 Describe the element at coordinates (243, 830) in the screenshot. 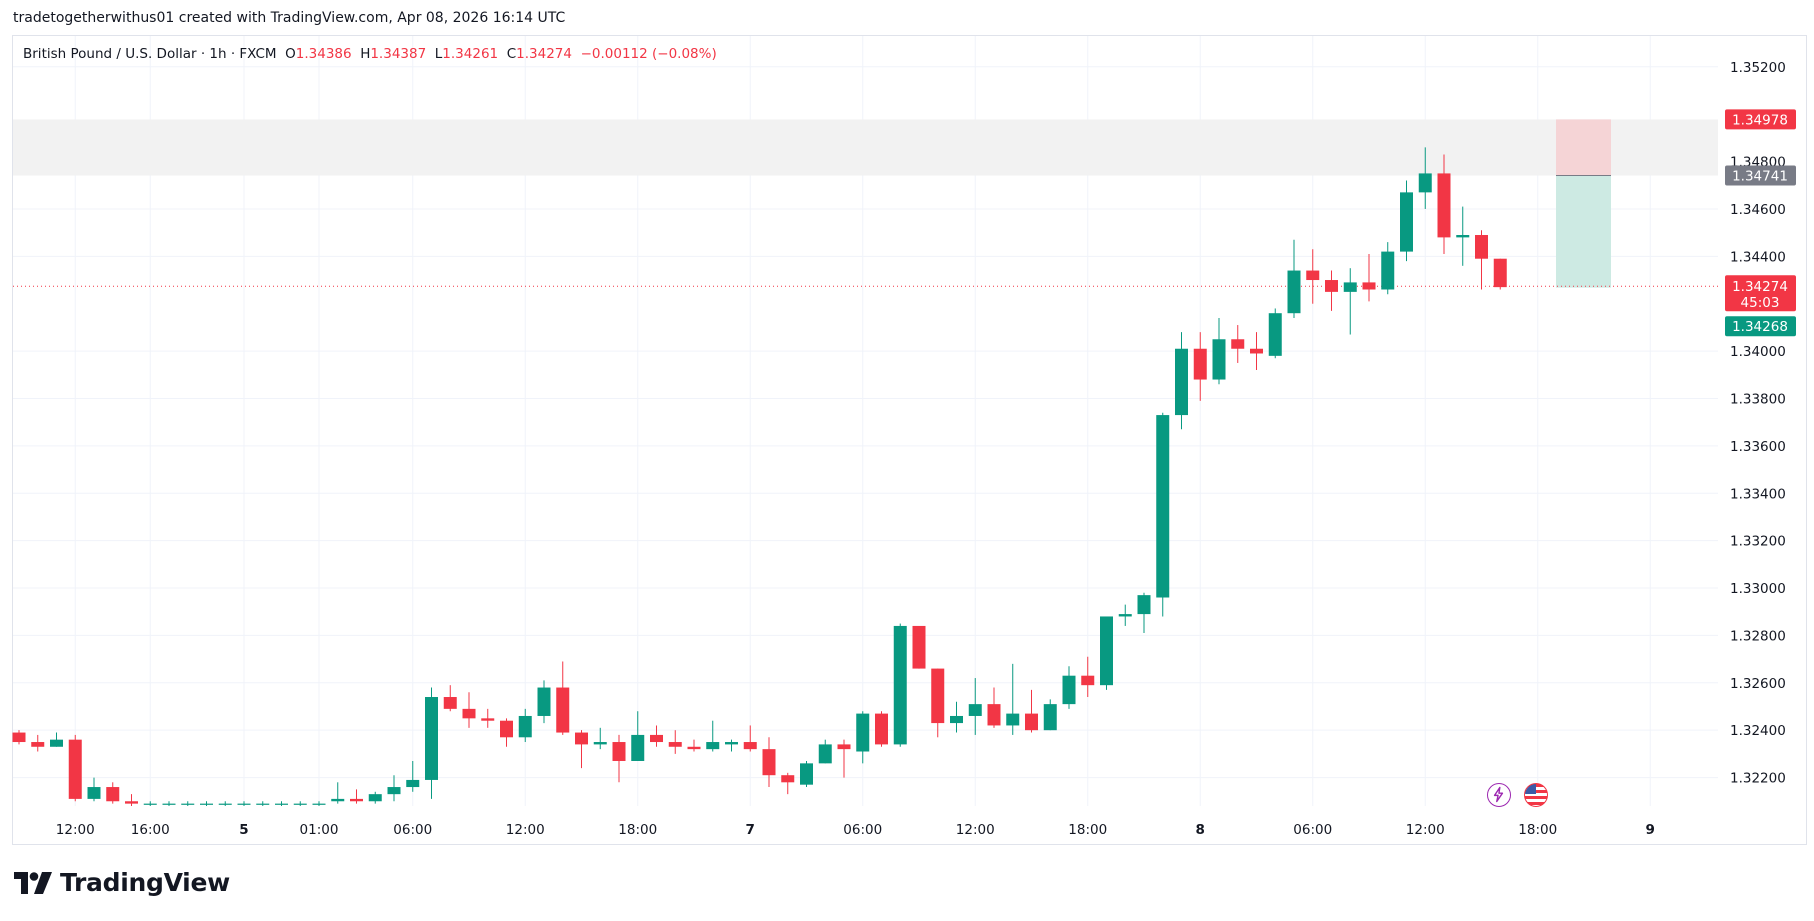

I see `x-axis-tick-label: 5` at that location.